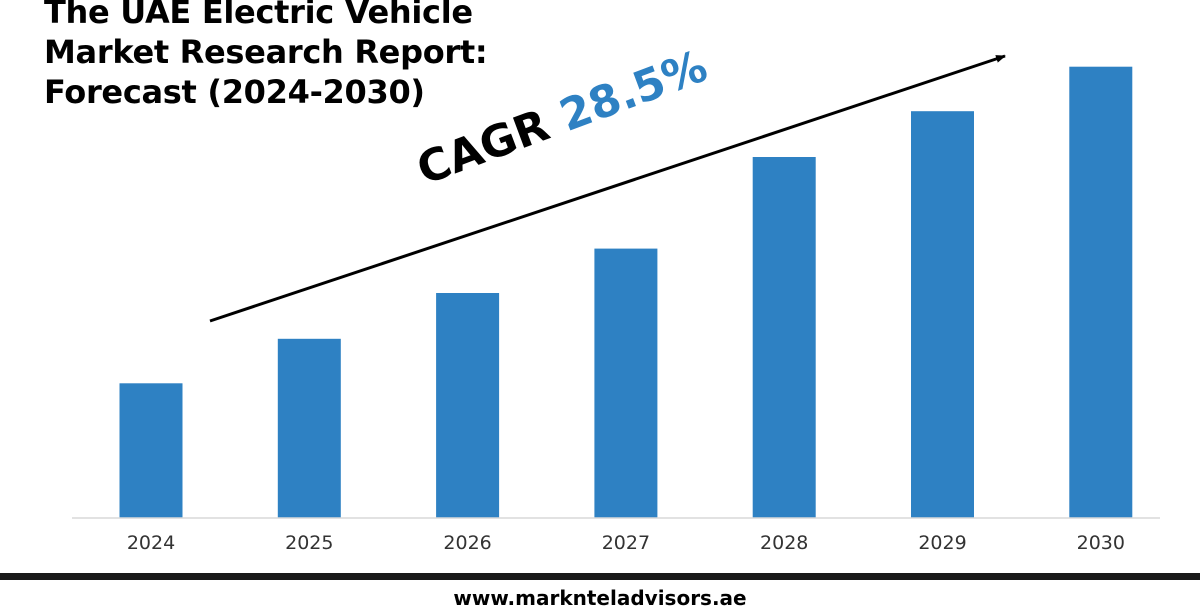 This screenshot has width=1200, height=610. I want to click on title-line-2: Market Research Report:, so click(266, 52).